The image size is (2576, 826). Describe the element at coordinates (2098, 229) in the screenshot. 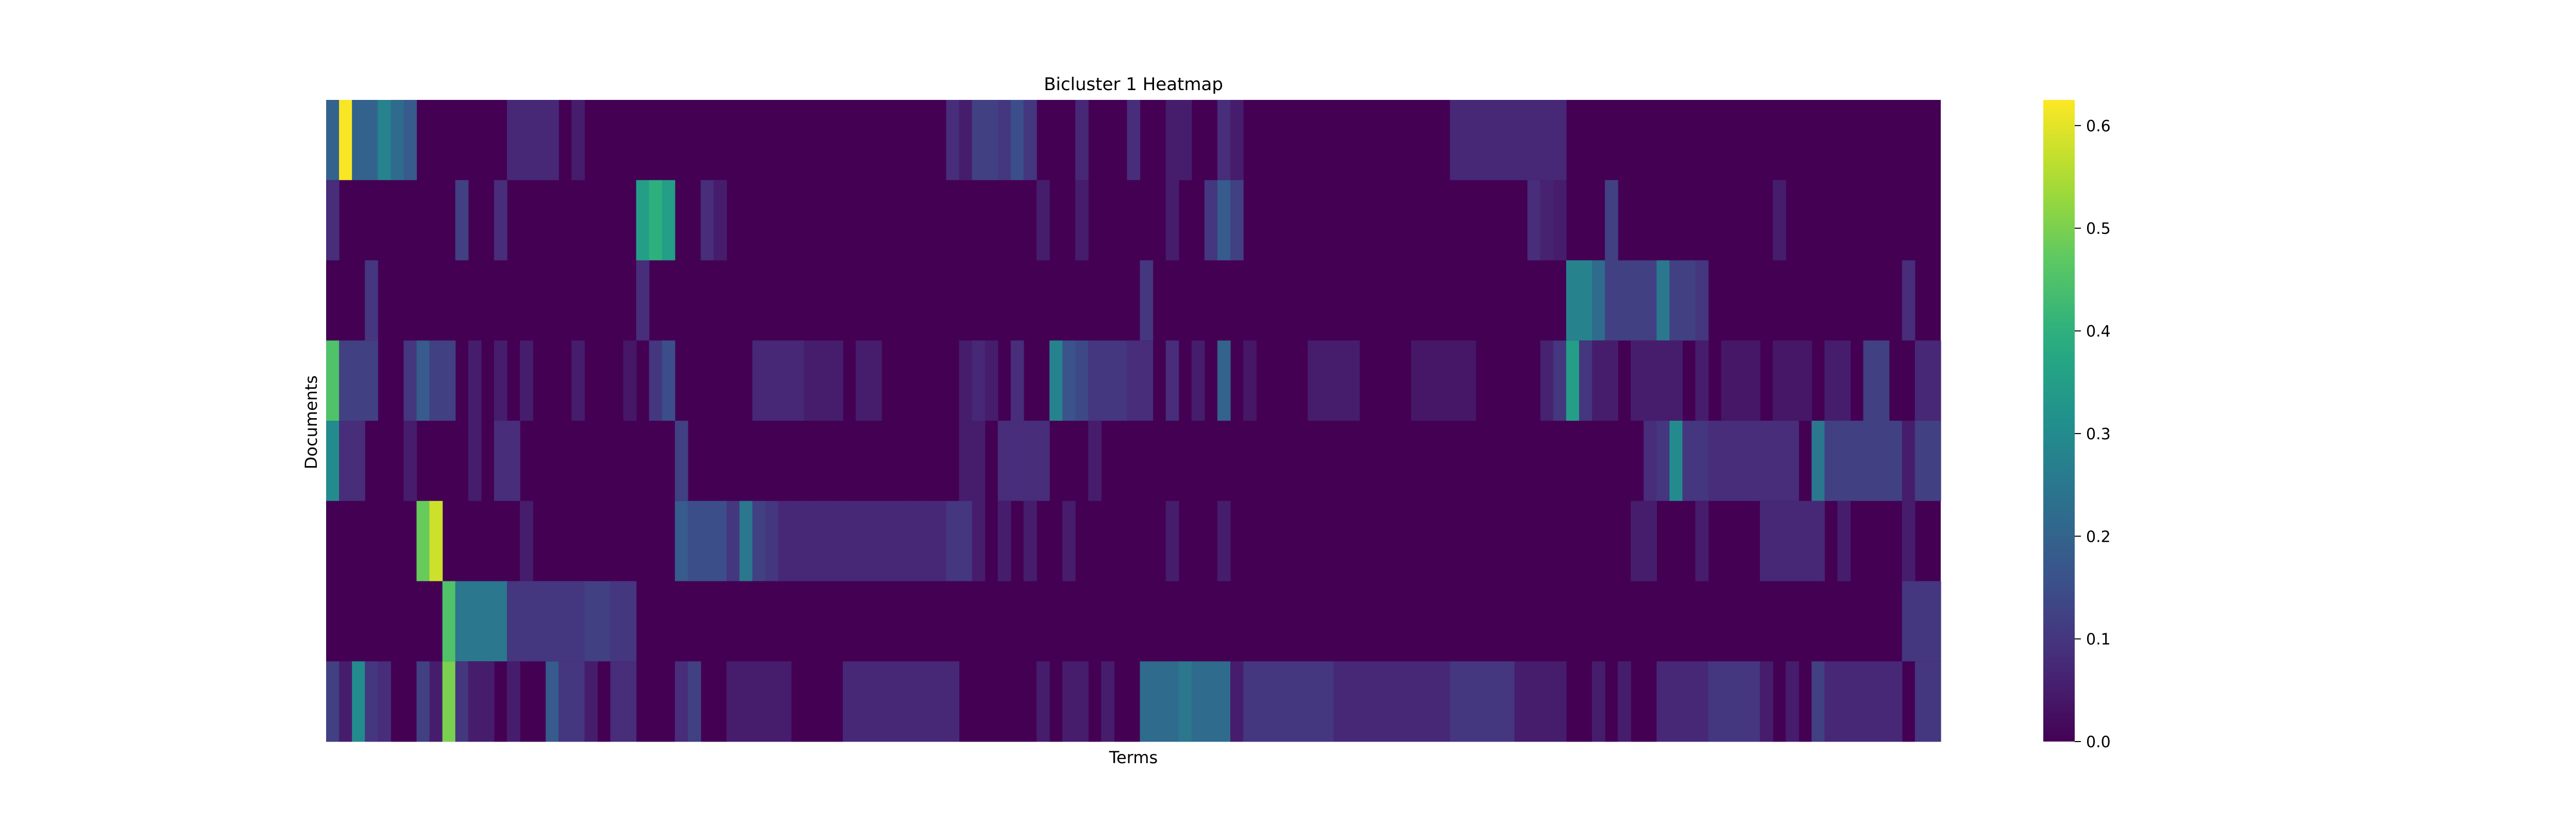

I see `colorbar-tick-label: 0.5` at that location.